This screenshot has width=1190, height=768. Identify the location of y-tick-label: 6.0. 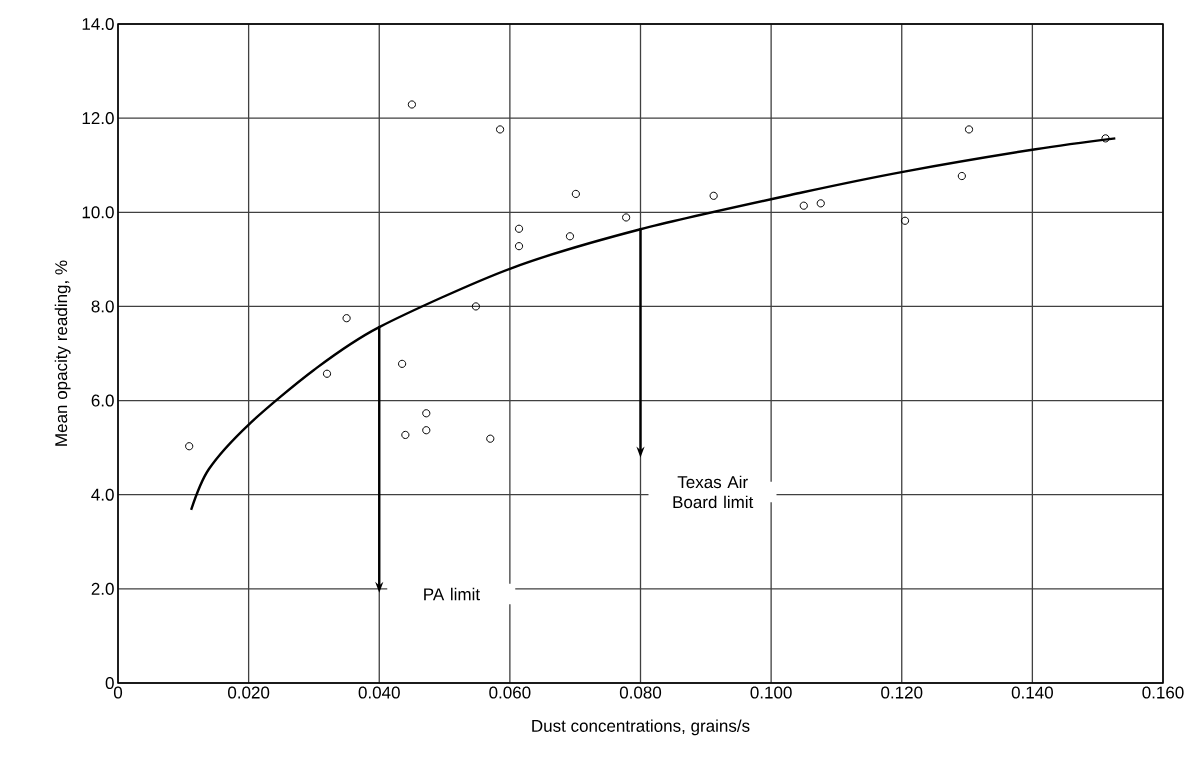
(102, 400).